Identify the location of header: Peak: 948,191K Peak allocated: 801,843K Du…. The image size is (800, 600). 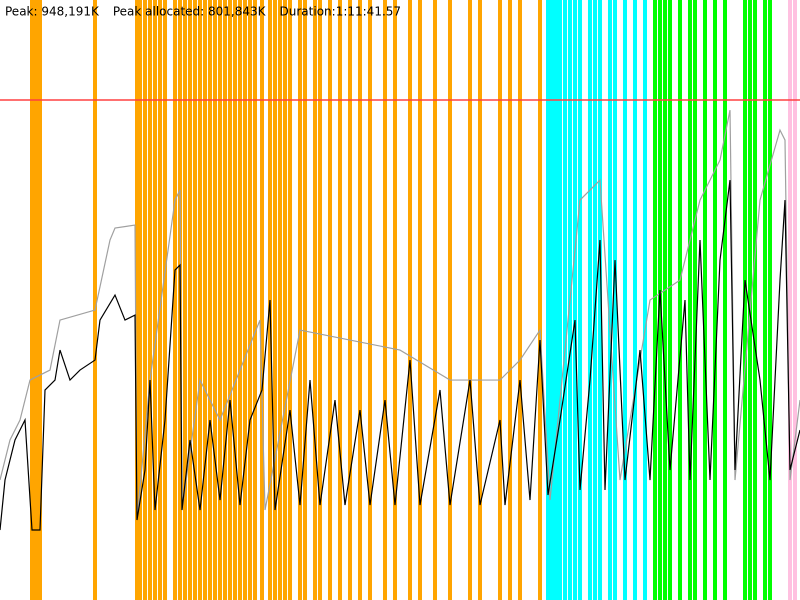
(203, 12).